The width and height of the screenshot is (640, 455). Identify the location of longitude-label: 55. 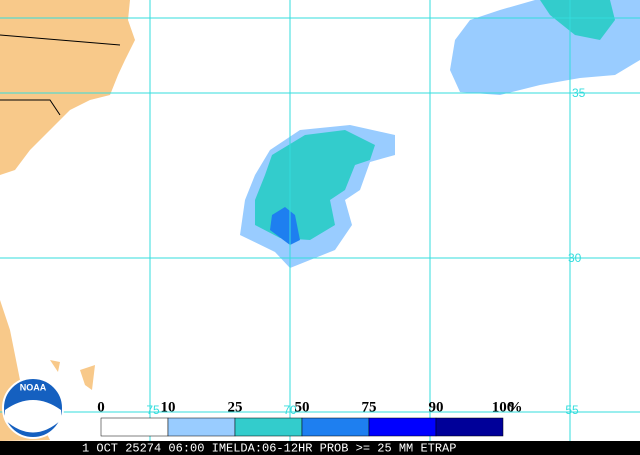
(572, 410).